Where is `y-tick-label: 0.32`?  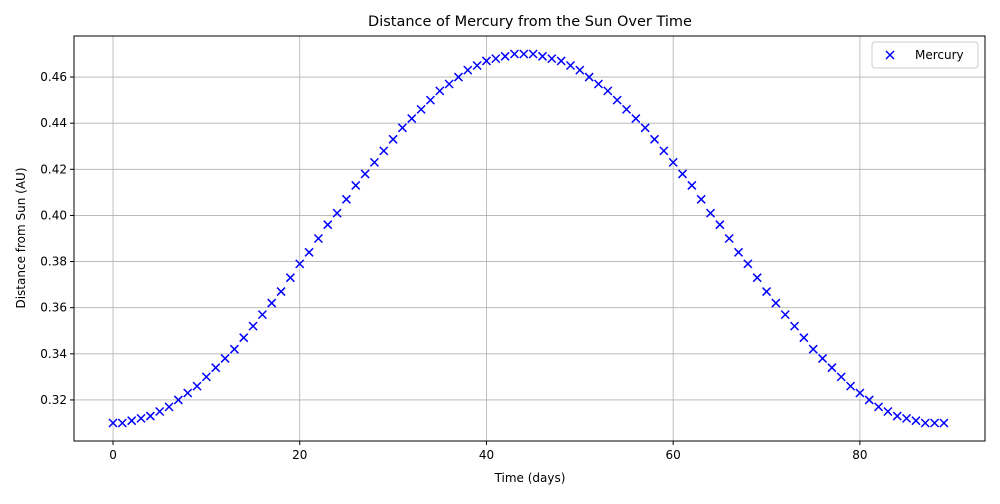
y-tick-label: 0.32 is located at coordinates (53, 400).